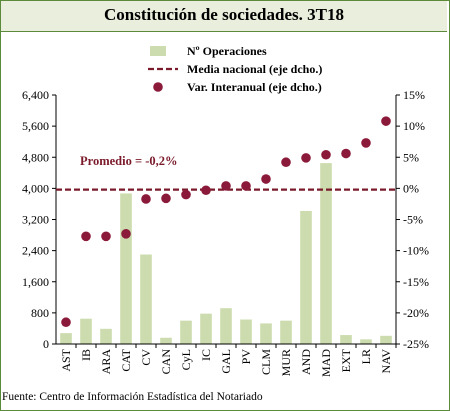 This screenshot has height=411, width=450. What do you see at coordinates (166, 198) in the screenshot?
I see `point-can` at bounding box center [166, 198].